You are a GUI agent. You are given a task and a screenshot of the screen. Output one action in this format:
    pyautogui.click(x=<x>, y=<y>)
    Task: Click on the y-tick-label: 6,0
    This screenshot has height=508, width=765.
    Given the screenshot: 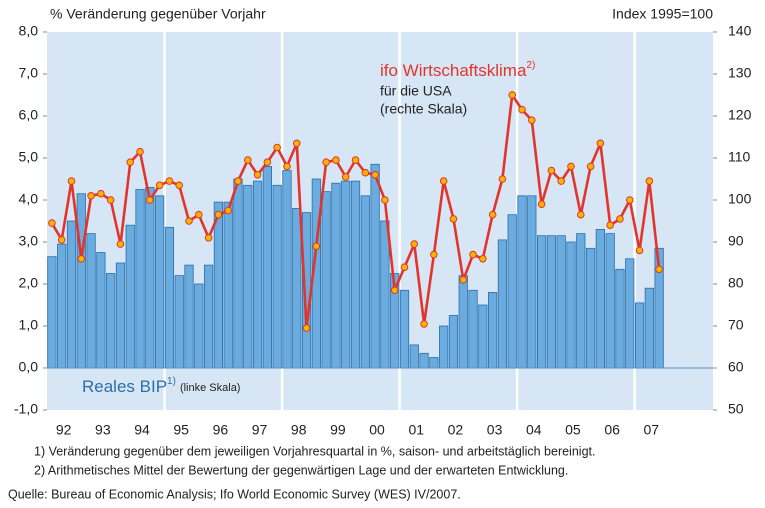 What is the action you would take?
    pyautogui.click(x=29, y=115)
    